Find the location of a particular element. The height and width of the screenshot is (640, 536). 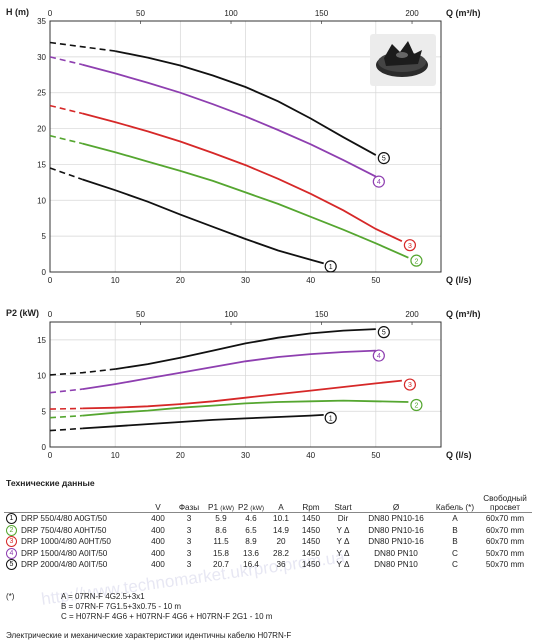

cell-current: 20 is located at coordinates (281, 541).